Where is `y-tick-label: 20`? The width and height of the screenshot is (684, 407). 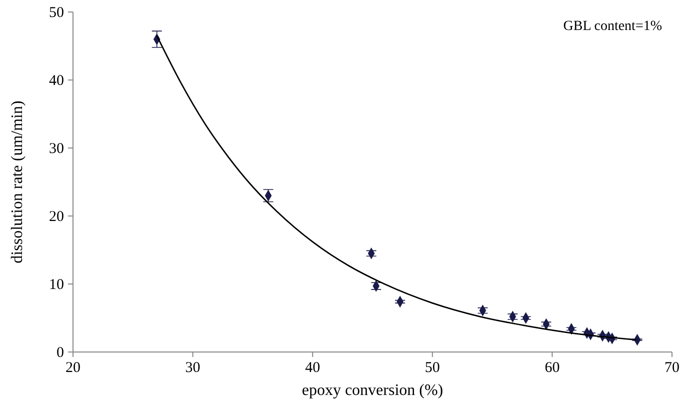 y-tick-label: 20 is located at coordinates (56, 217).